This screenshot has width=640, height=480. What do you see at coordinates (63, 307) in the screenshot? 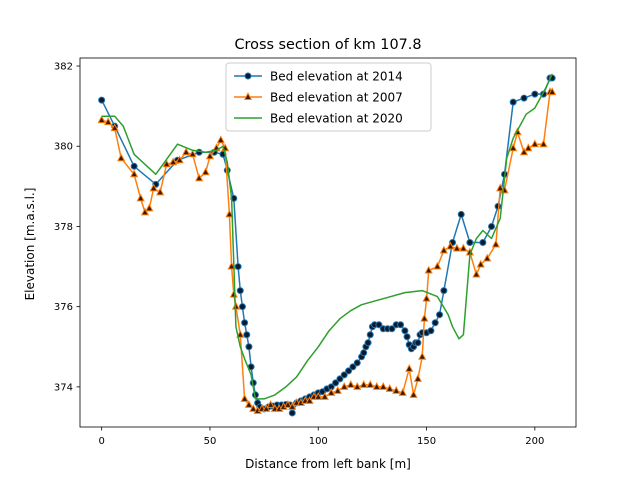
I see `y-tick-label: 376` at bounding box center [63, 307].